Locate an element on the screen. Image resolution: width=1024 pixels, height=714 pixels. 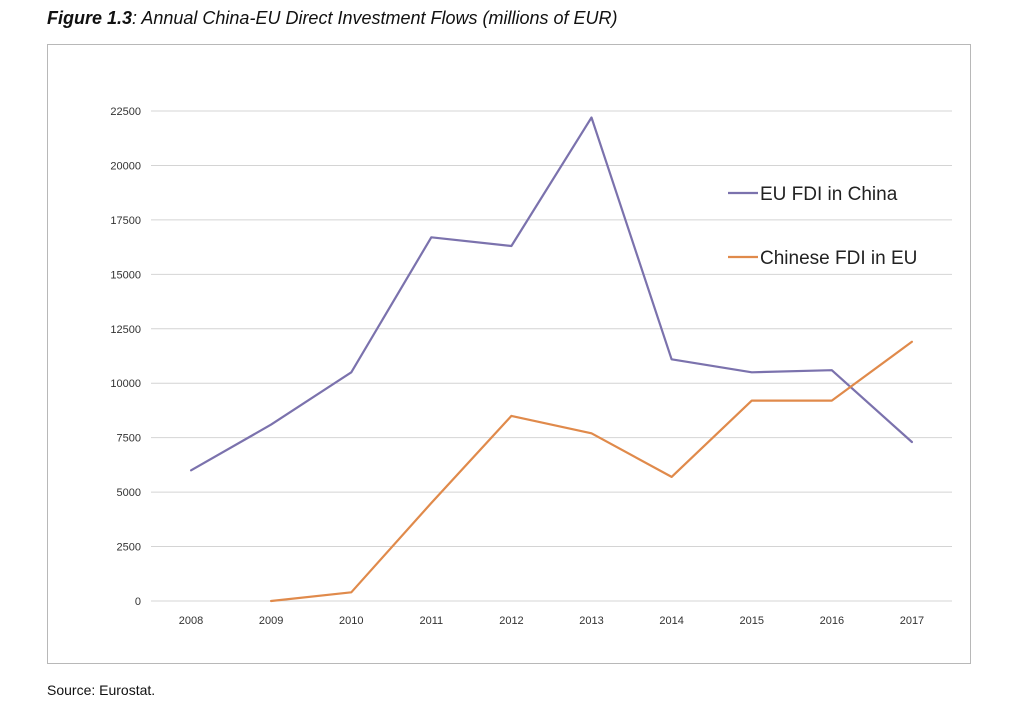
x-tick-label-2015: 2015 is located at coordinates (752, 621).